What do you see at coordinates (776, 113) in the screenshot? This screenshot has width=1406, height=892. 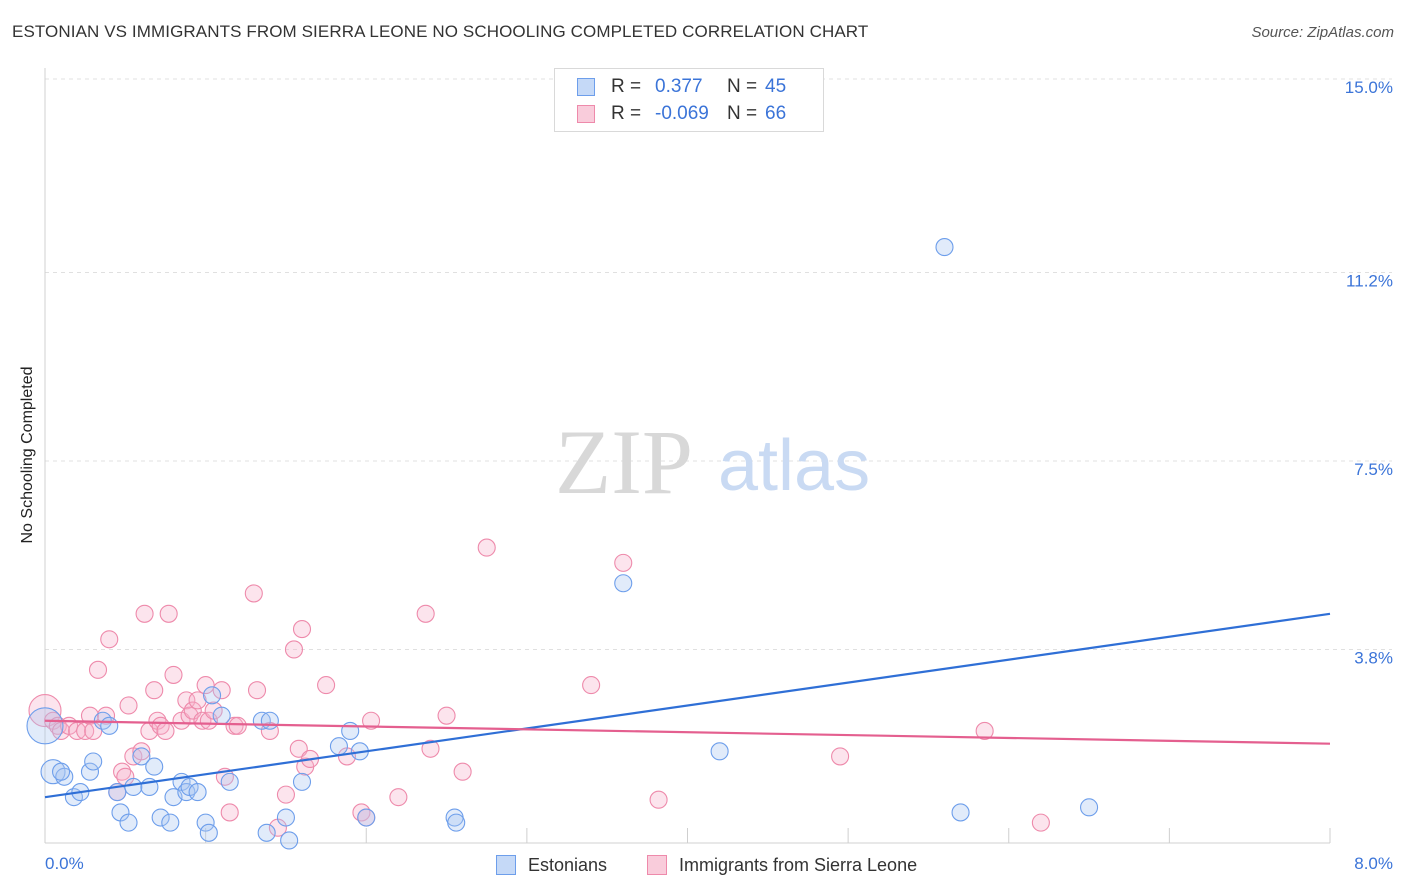 I see `legend-n-value: 66` at bounding box center [776, 113].